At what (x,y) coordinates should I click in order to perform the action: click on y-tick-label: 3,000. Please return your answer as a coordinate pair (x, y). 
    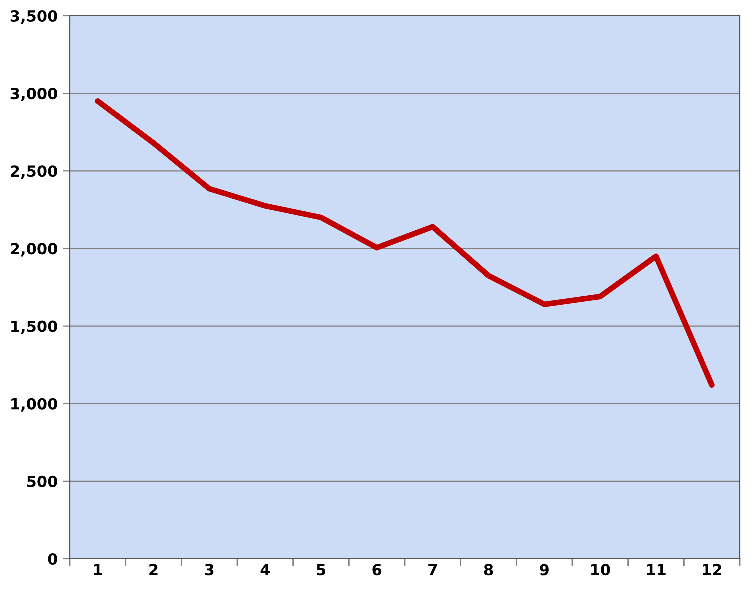
    Looking at the image, I should click on (34, 95).